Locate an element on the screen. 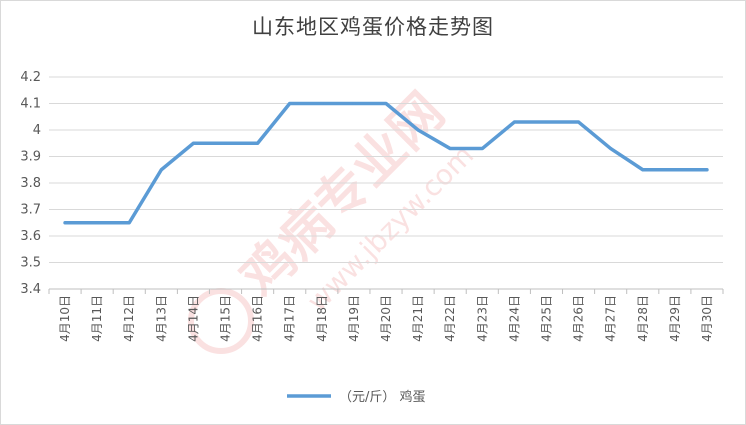 The image size is (746, 425). y-axis: 3.4 3.5 3.6 3.7 3.8 3.9 4 4.1 4.2 is located at coordinates (30, 183).